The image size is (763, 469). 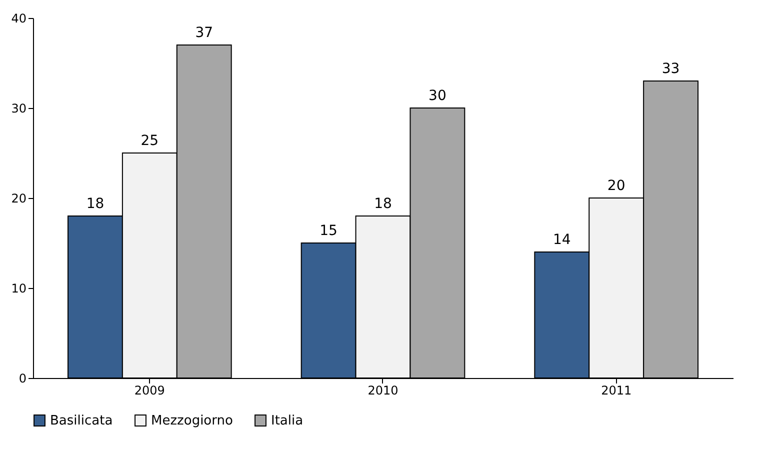 I want to click on x-tick-label: 2011, so click(x=616, y=391).